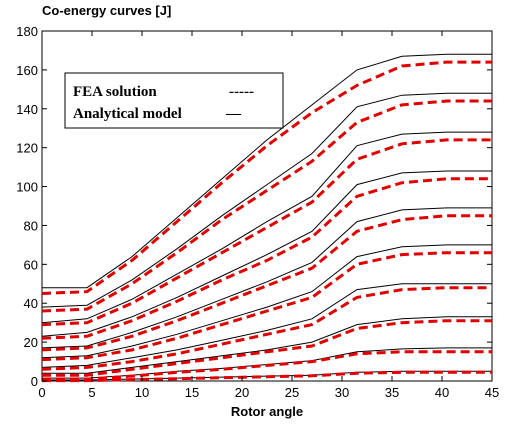 Image resolution: width=511 pixels, height=425 pixels. I want to click on y-tick-label: 100, so click(27, 187).